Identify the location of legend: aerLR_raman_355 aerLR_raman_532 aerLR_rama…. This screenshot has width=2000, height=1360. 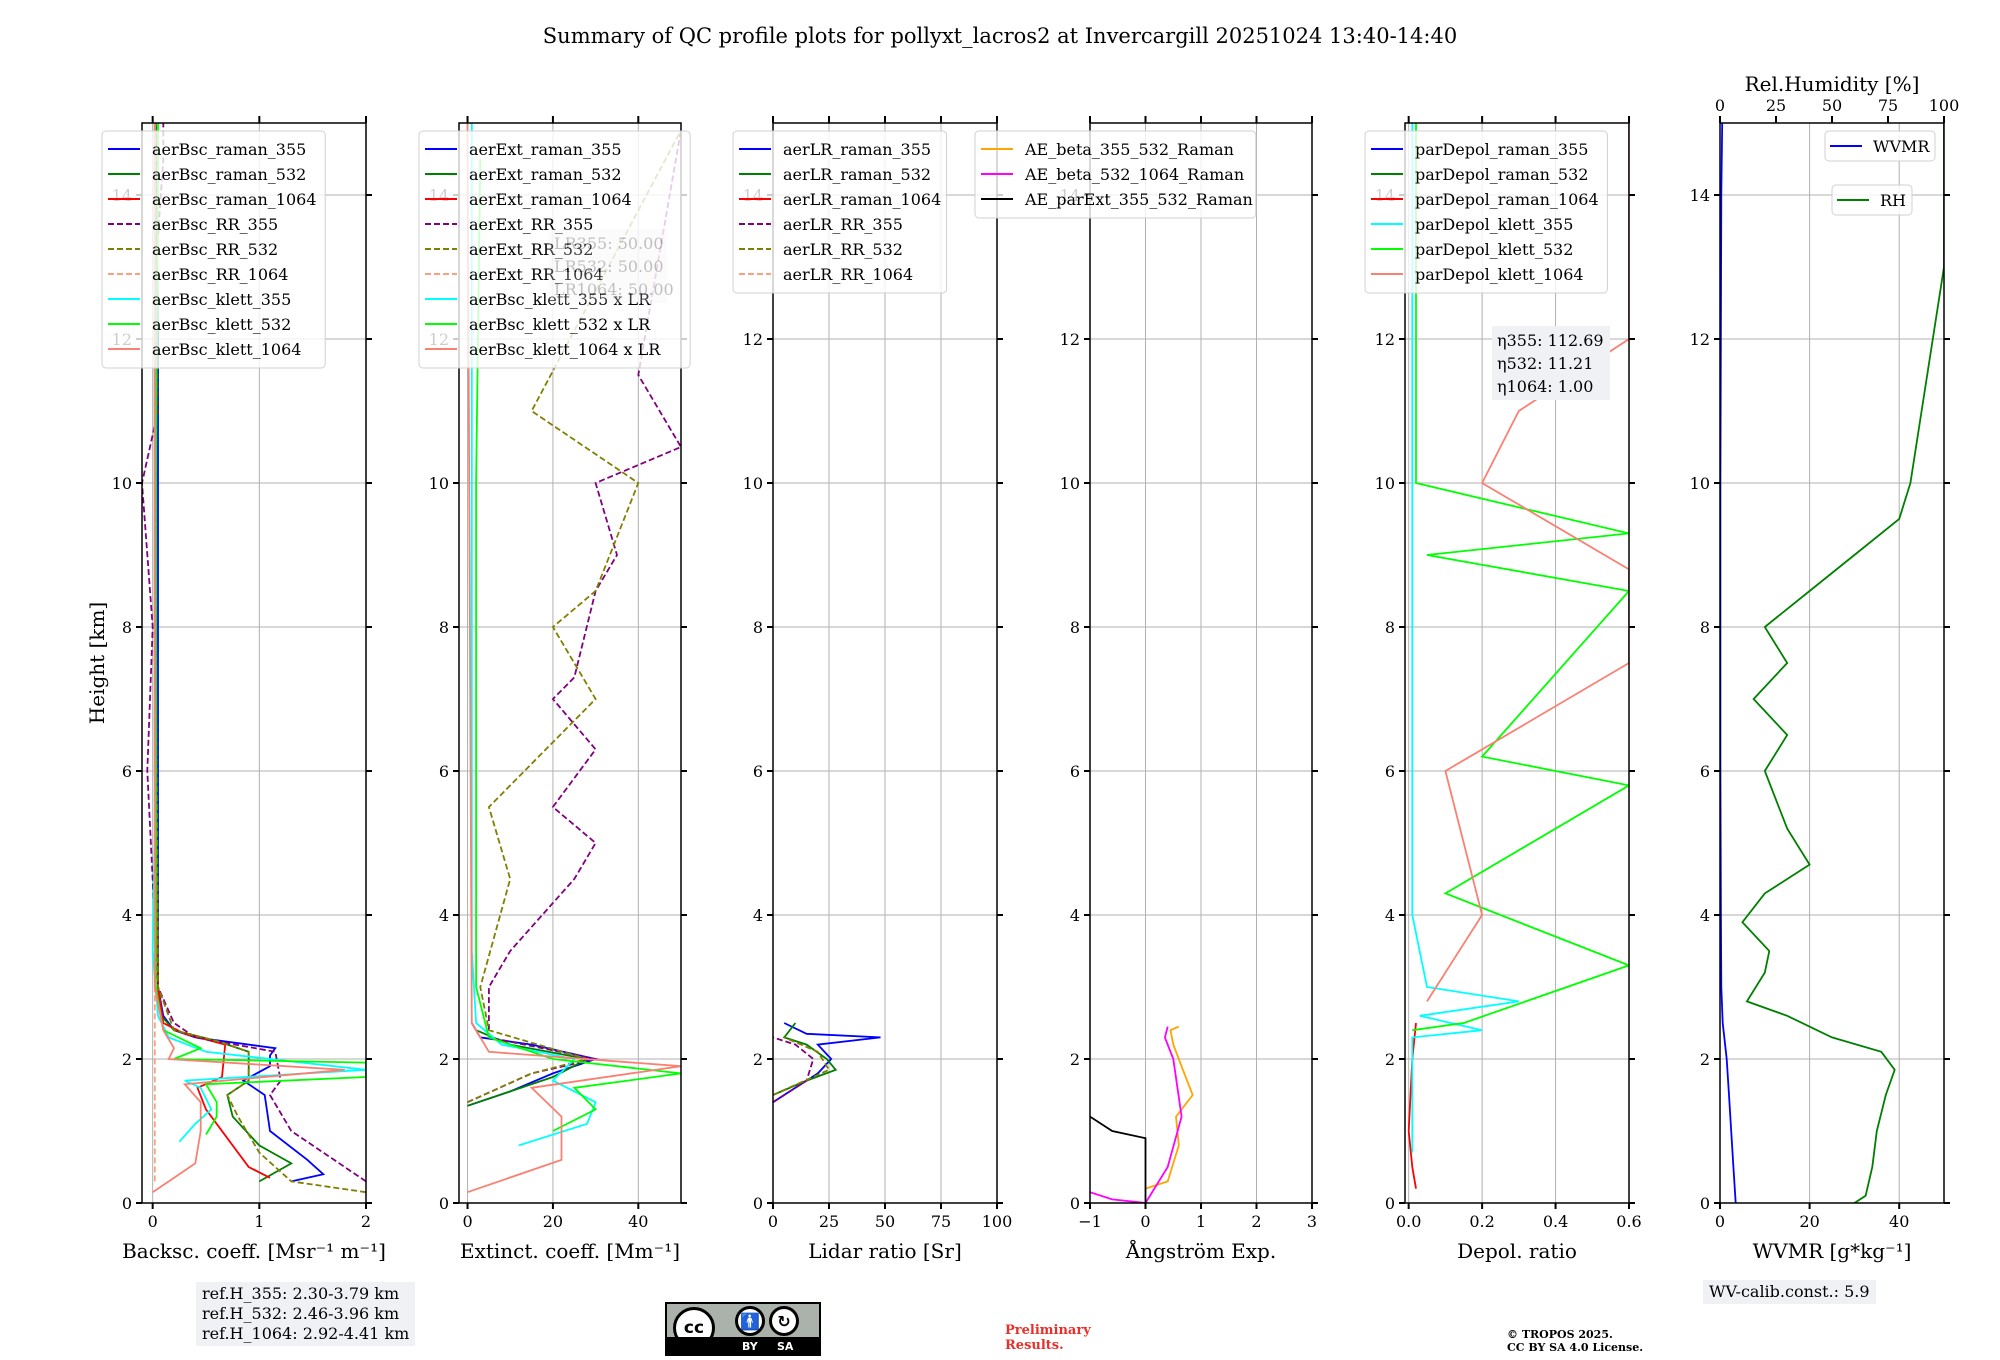
(840, 212).